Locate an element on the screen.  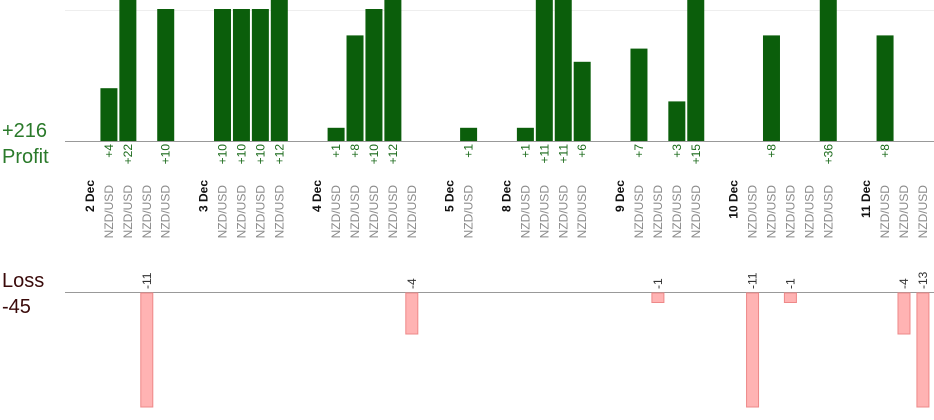
date-label: 2 Dec is located at coordinates (90, 196).